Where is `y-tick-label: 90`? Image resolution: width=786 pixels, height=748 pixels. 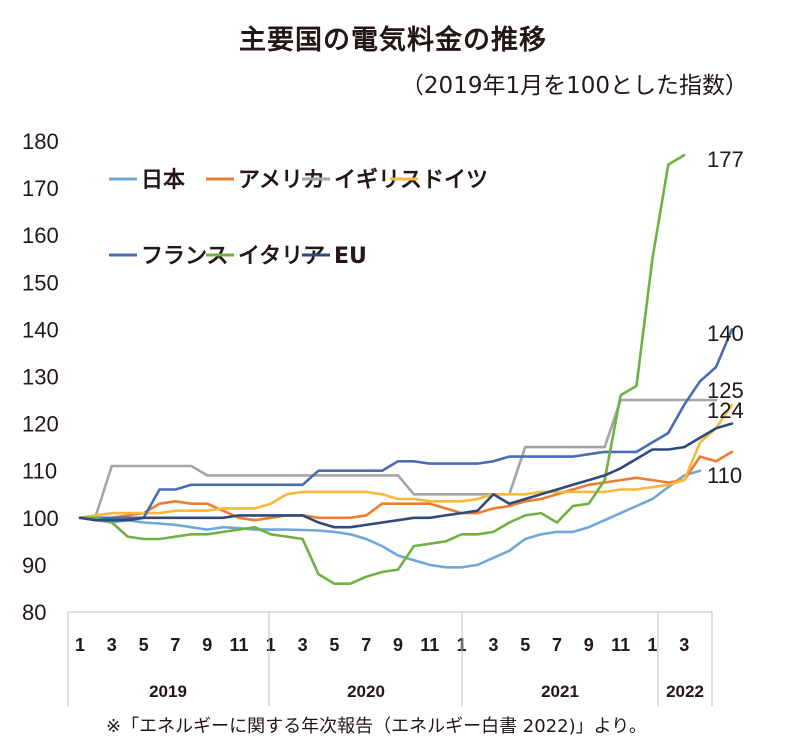 y-tick-label: 90 is located at coordinates (34, 565).